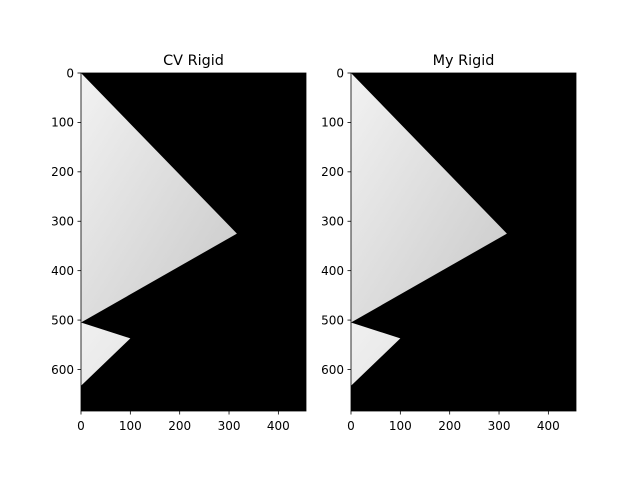  I want to click on subplot-title: My Rigid, so click(464, 61).